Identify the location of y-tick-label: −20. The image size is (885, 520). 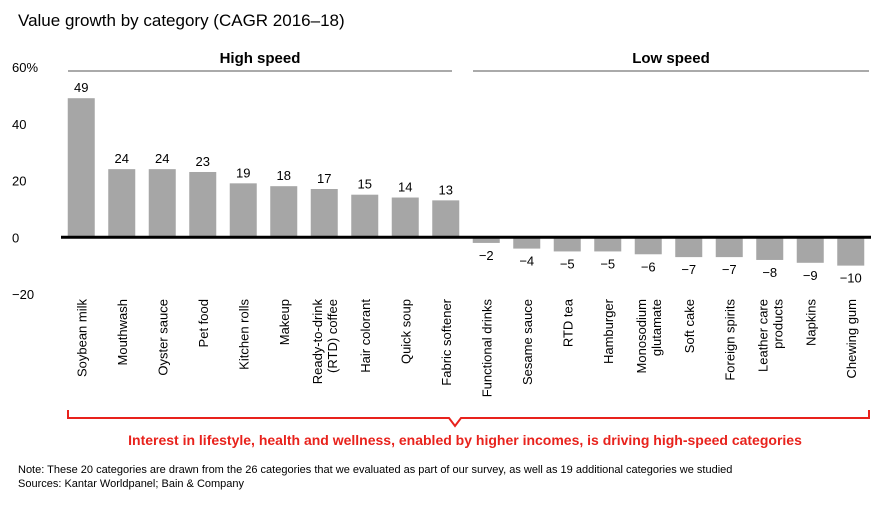
(23, 294).